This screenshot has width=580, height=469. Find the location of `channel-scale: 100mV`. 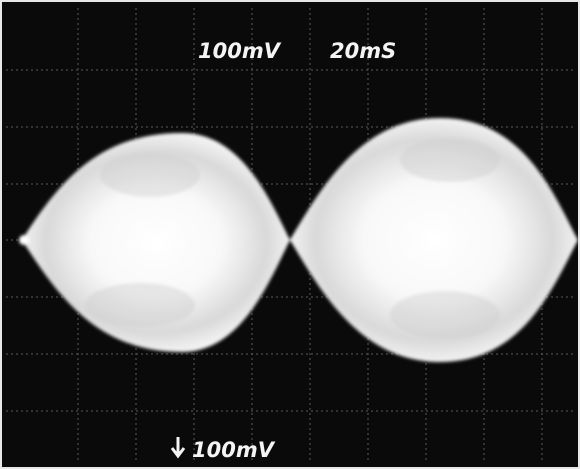

channel-scale: 100mV is located at coordinates (234, 450).